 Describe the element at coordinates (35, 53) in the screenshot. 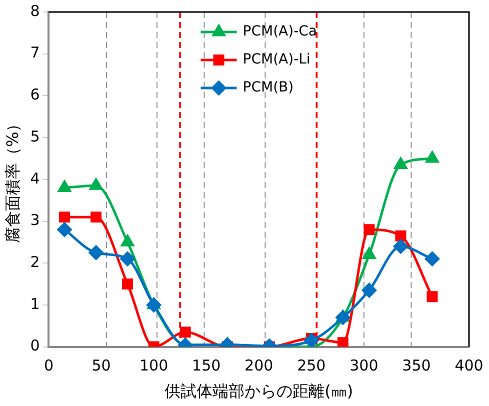

I see `y-tick-label: 7` at that location.